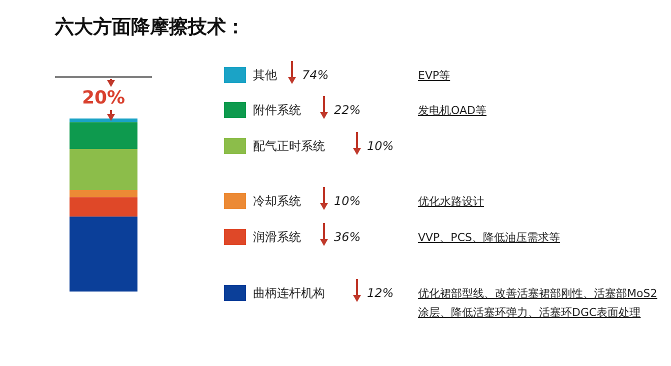  Describe the element at coordinates (380, 293) in the screenshot. I see `text: 12%` at that location.